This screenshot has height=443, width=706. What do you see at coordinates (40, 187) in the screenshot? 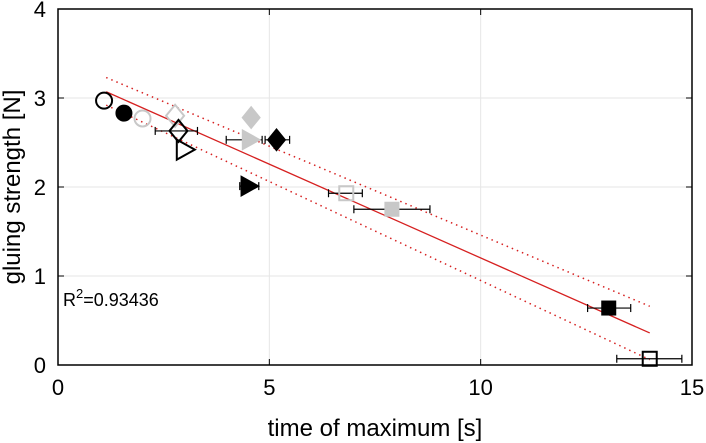
I see `y-tick-label: 2` at bounding box center [40, 187].